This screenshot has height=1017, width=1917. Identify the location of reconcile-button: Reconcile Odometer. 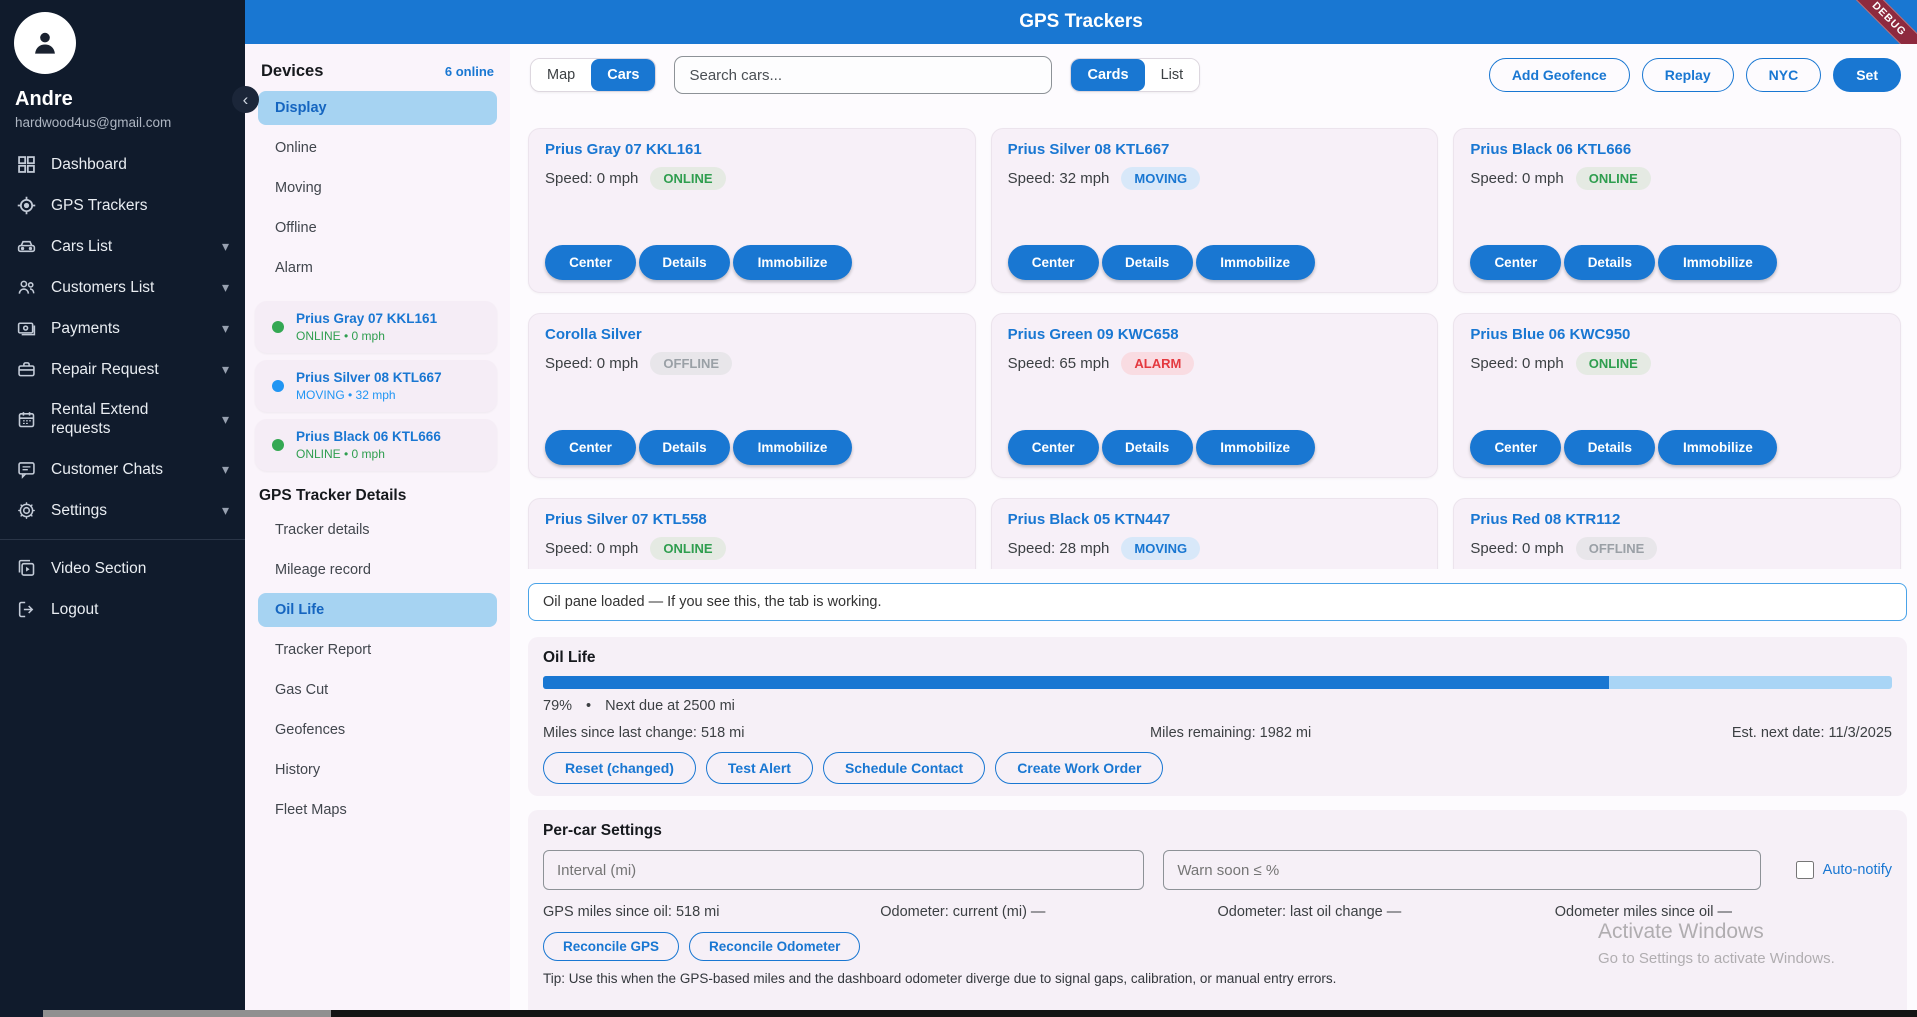
(775, 946).